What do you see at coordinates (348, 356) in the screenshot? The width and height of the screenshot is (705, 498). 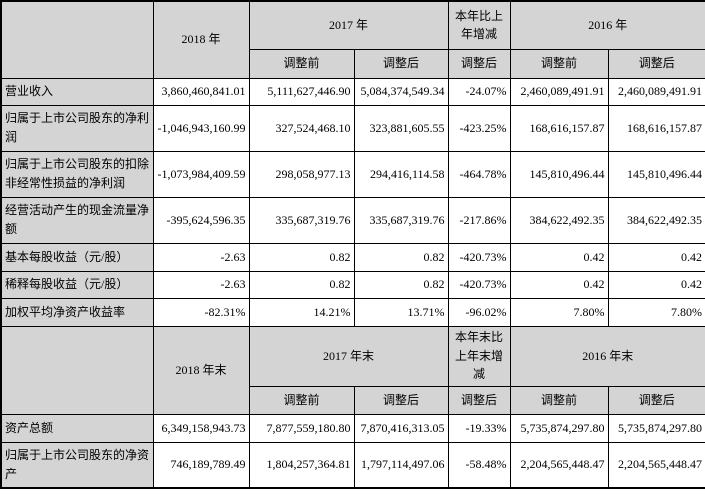 I see `header2-col-2017: 2017 年末` at bounding box center [348, 356].